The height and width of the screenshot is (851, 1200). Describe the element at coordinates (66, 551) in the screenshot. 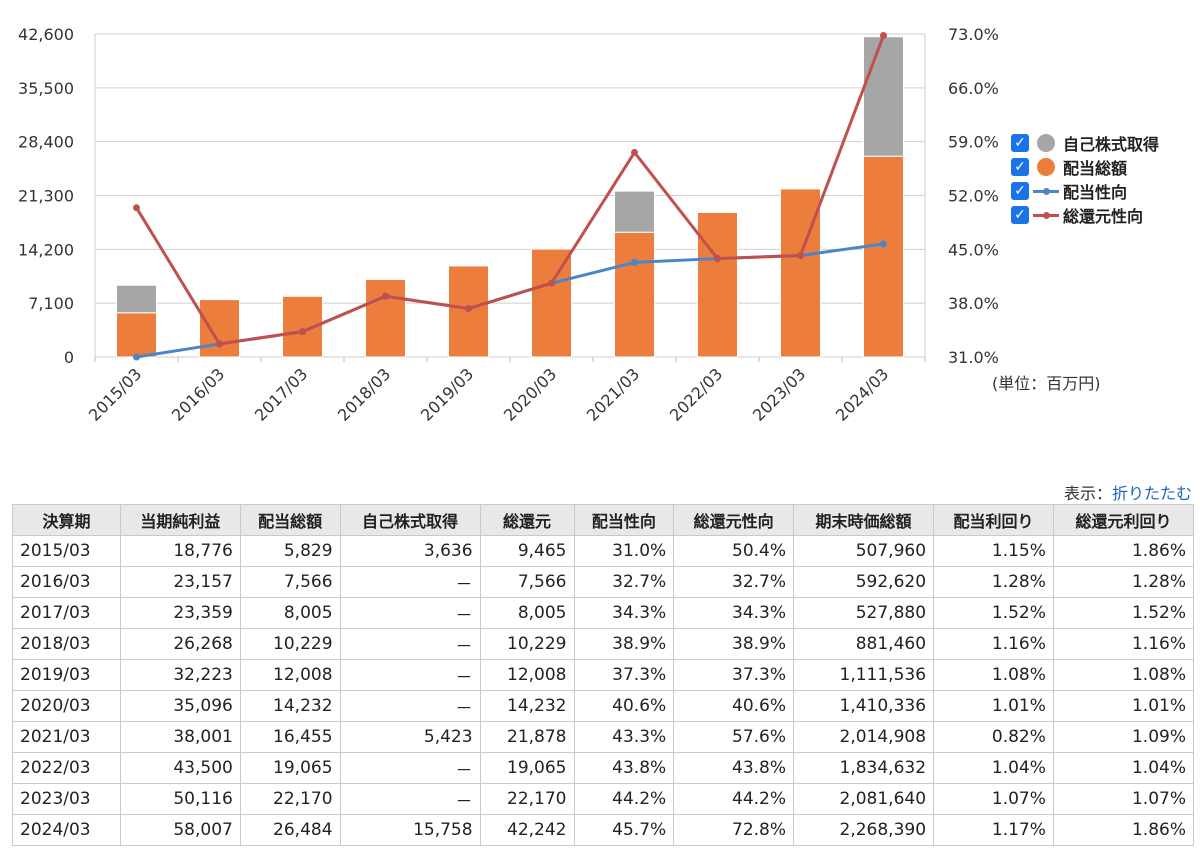

I see `table-cell: 2015/03` at that location.